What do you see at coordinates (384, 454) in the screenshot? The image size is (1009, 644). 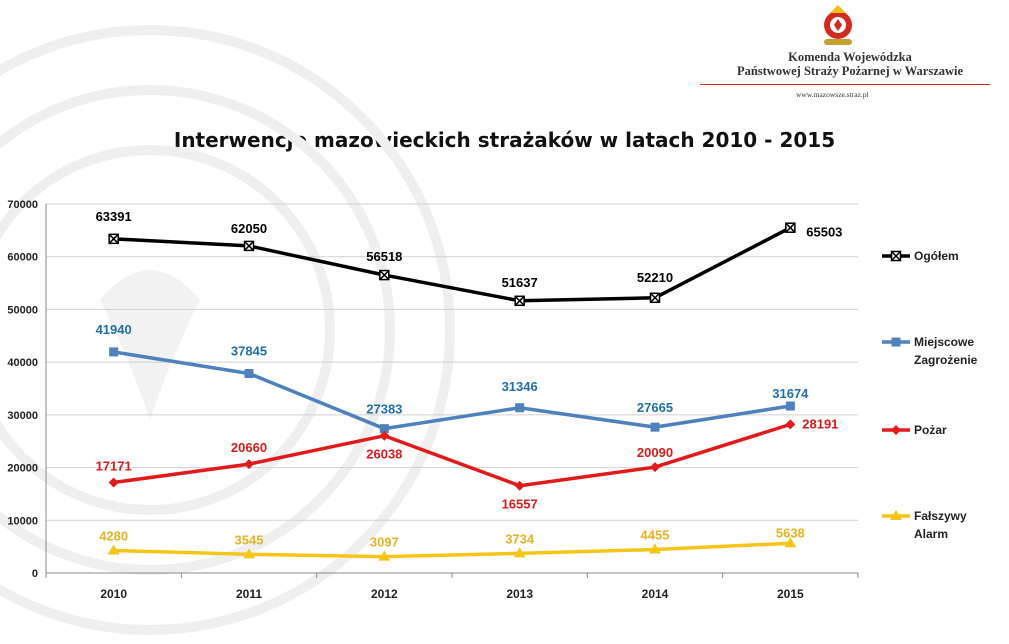 I see `data-label: 26038` at bounding box center [384, 454].